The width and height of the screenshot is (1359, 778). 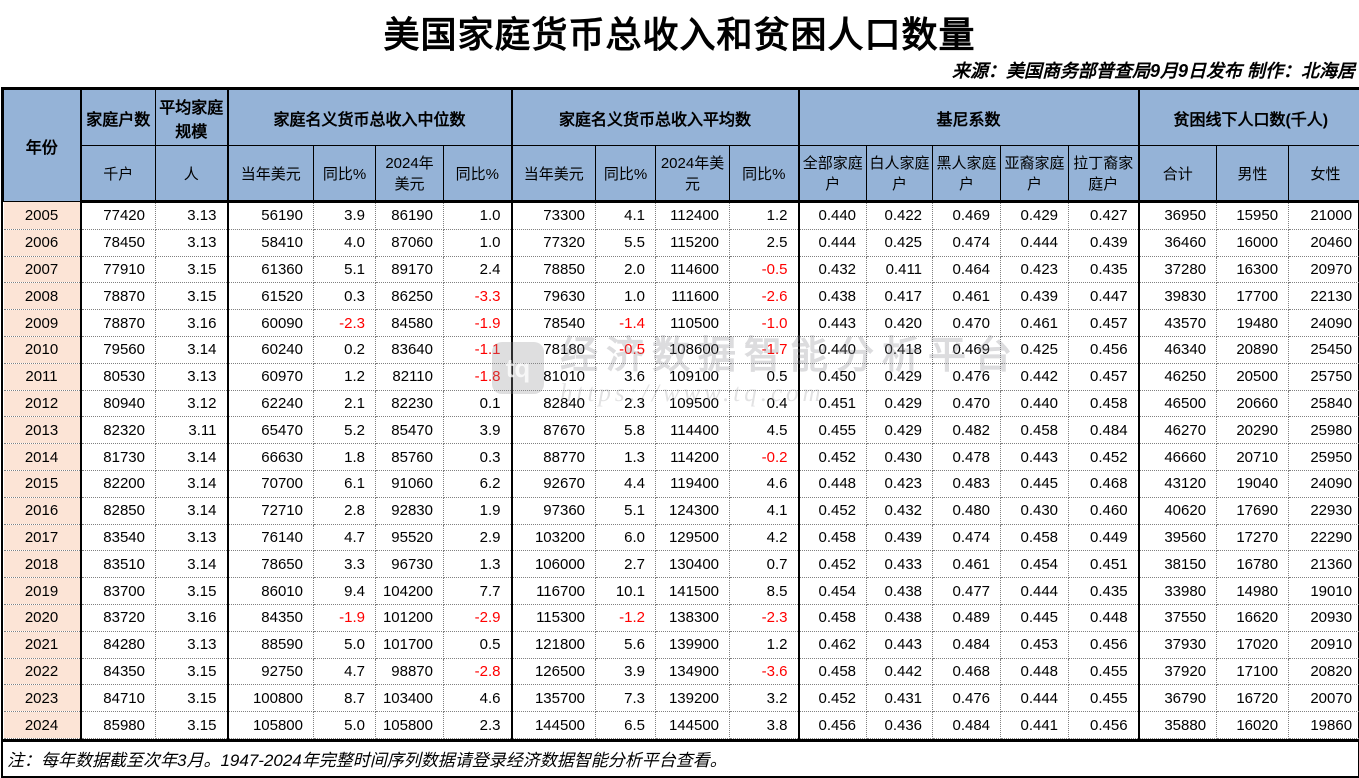 I want to click on value-cell: 17020, so click(x=1253, y=644).